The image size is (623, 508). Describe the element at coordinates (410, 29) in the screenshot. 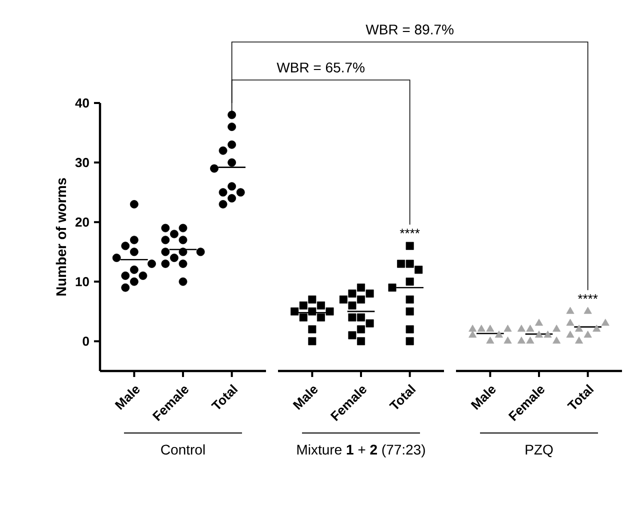

I see `text: WBR = 89.7%` at that location.